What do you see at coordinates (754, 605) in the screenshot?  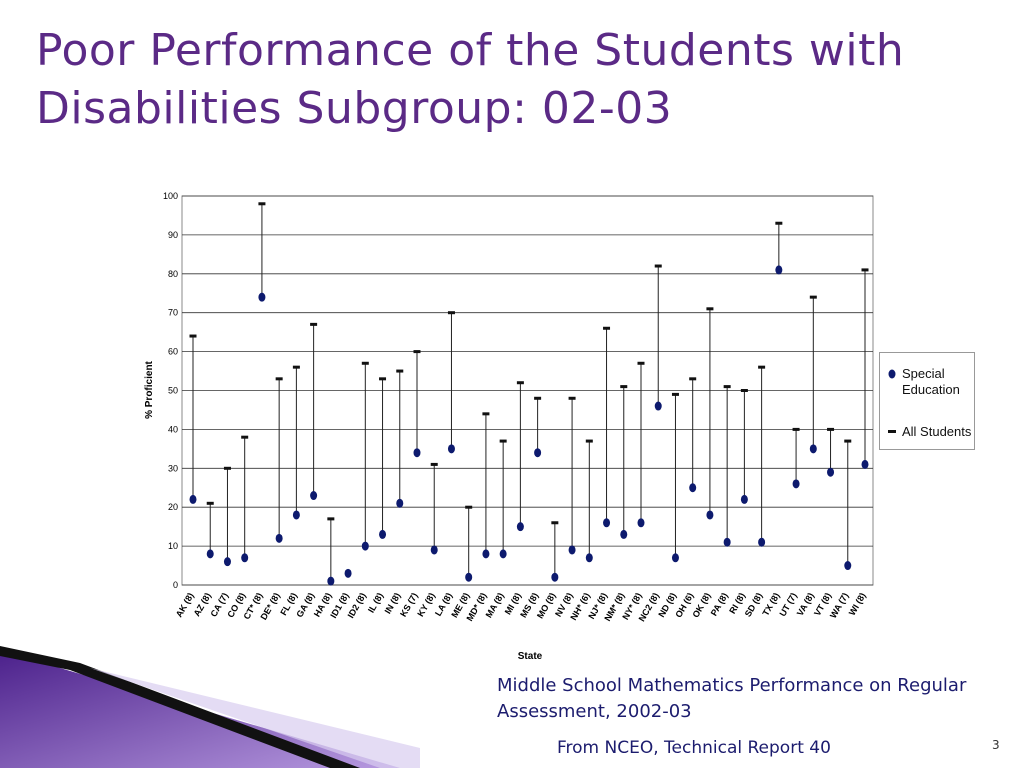 I see `x-tick-label: SD (8)` at bounding box center [754, 605].